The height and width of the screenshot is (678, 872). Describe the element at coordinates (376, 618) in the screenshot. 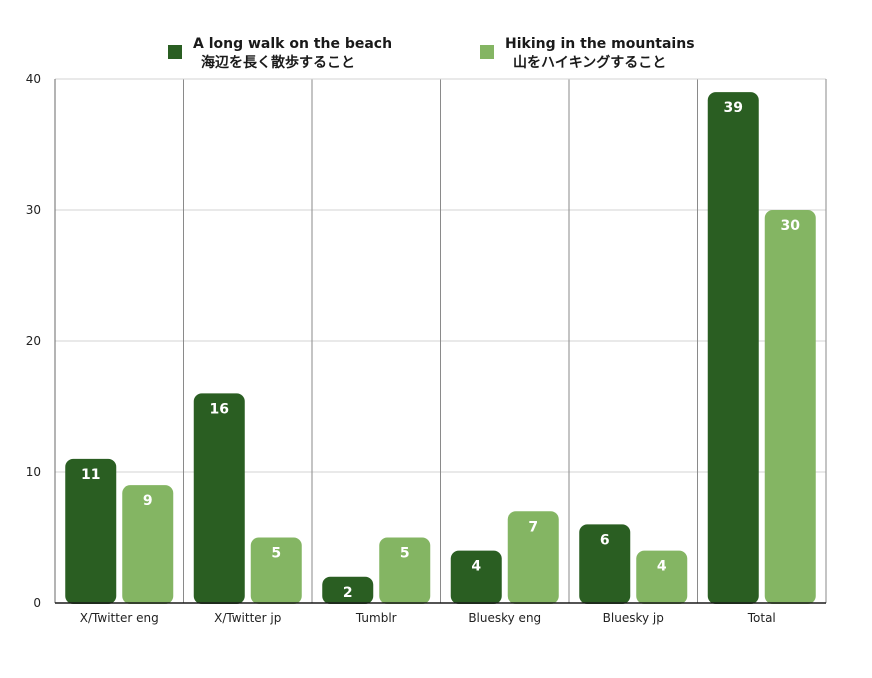

I see `x-category-label: Tumblr` at that location.